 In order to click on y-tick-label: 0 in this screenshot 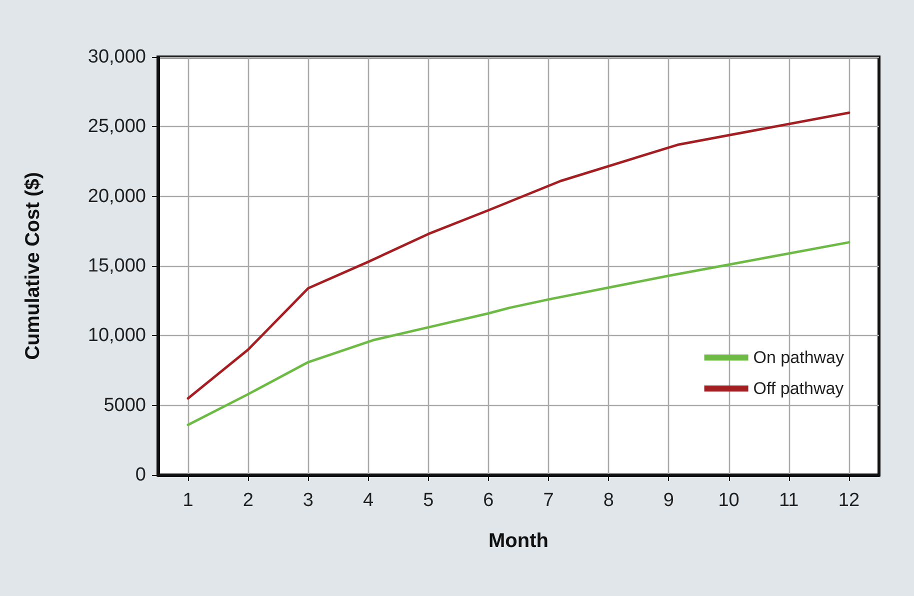, I will do `click(140, 475)`.